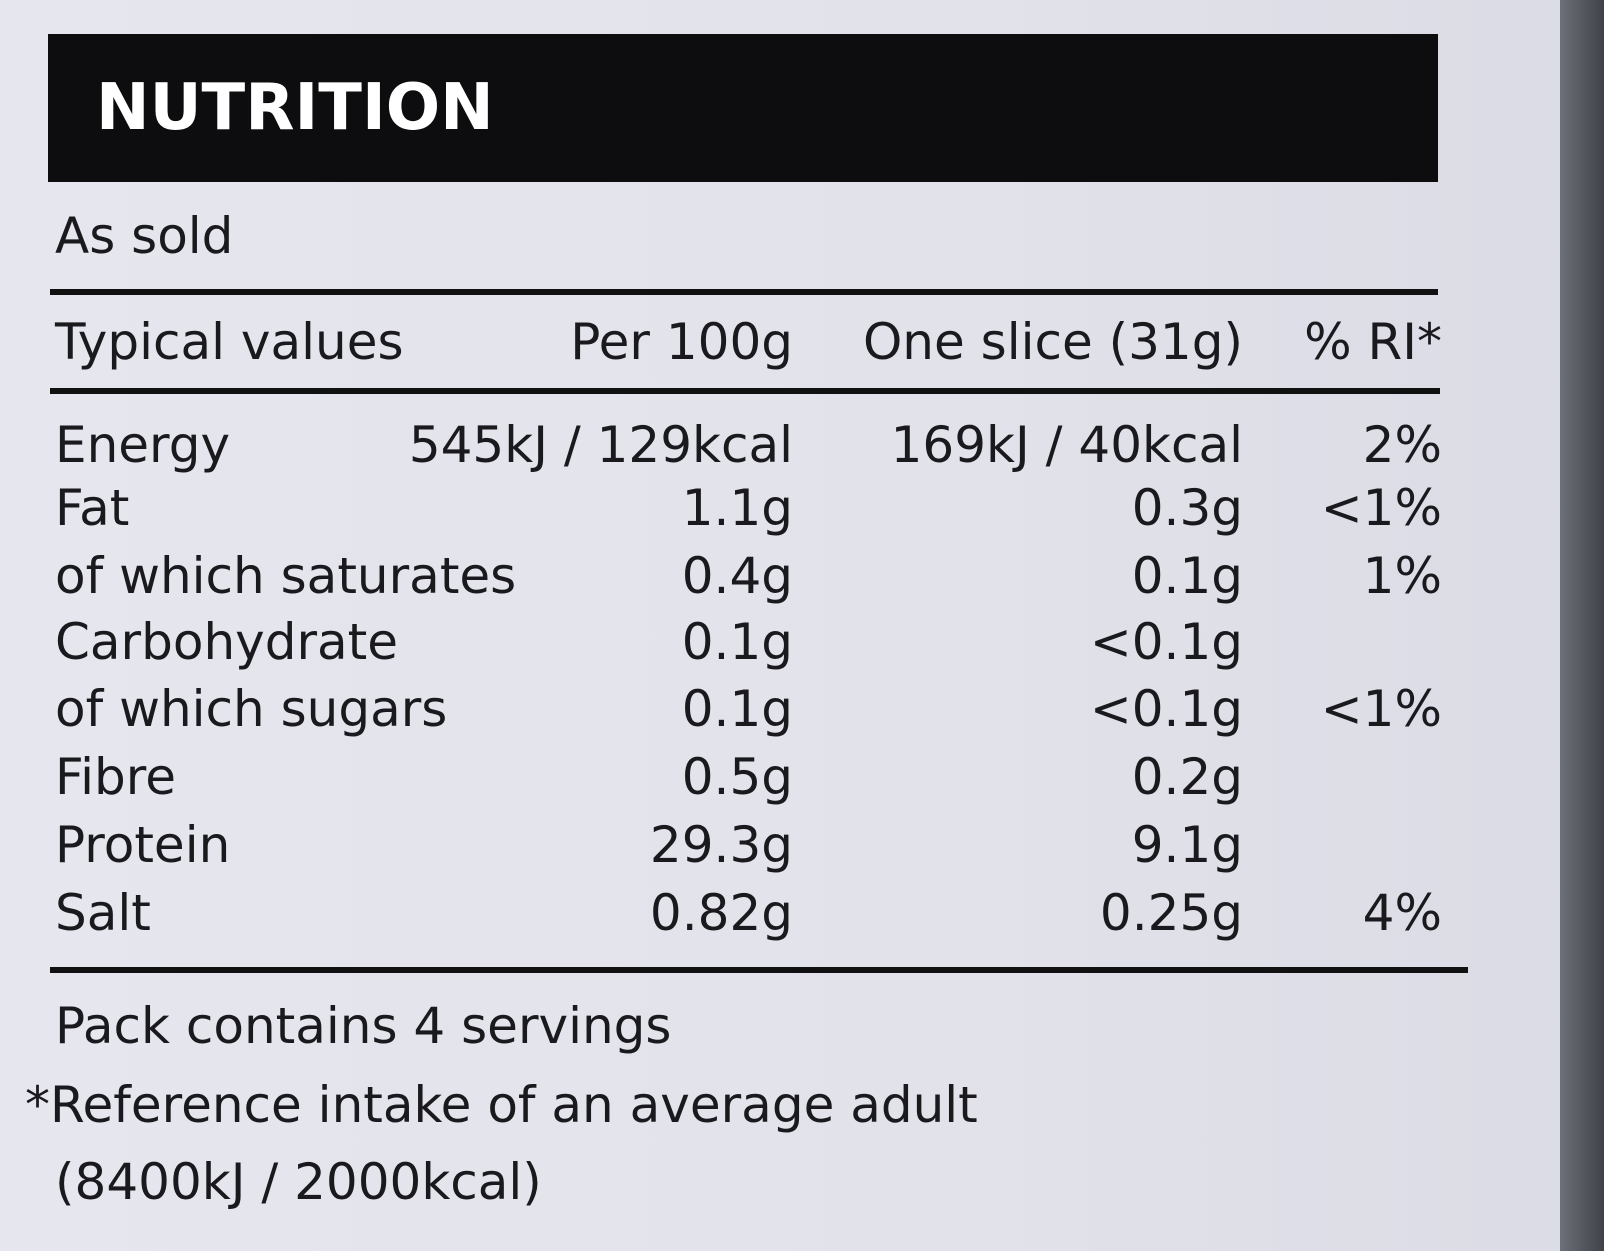 Image resolution: width=1604 pixels, height=1251 pixels. Describe the element at coordinates (229, 342) in the screenshot. I see `column-header: Typical values` at that location.